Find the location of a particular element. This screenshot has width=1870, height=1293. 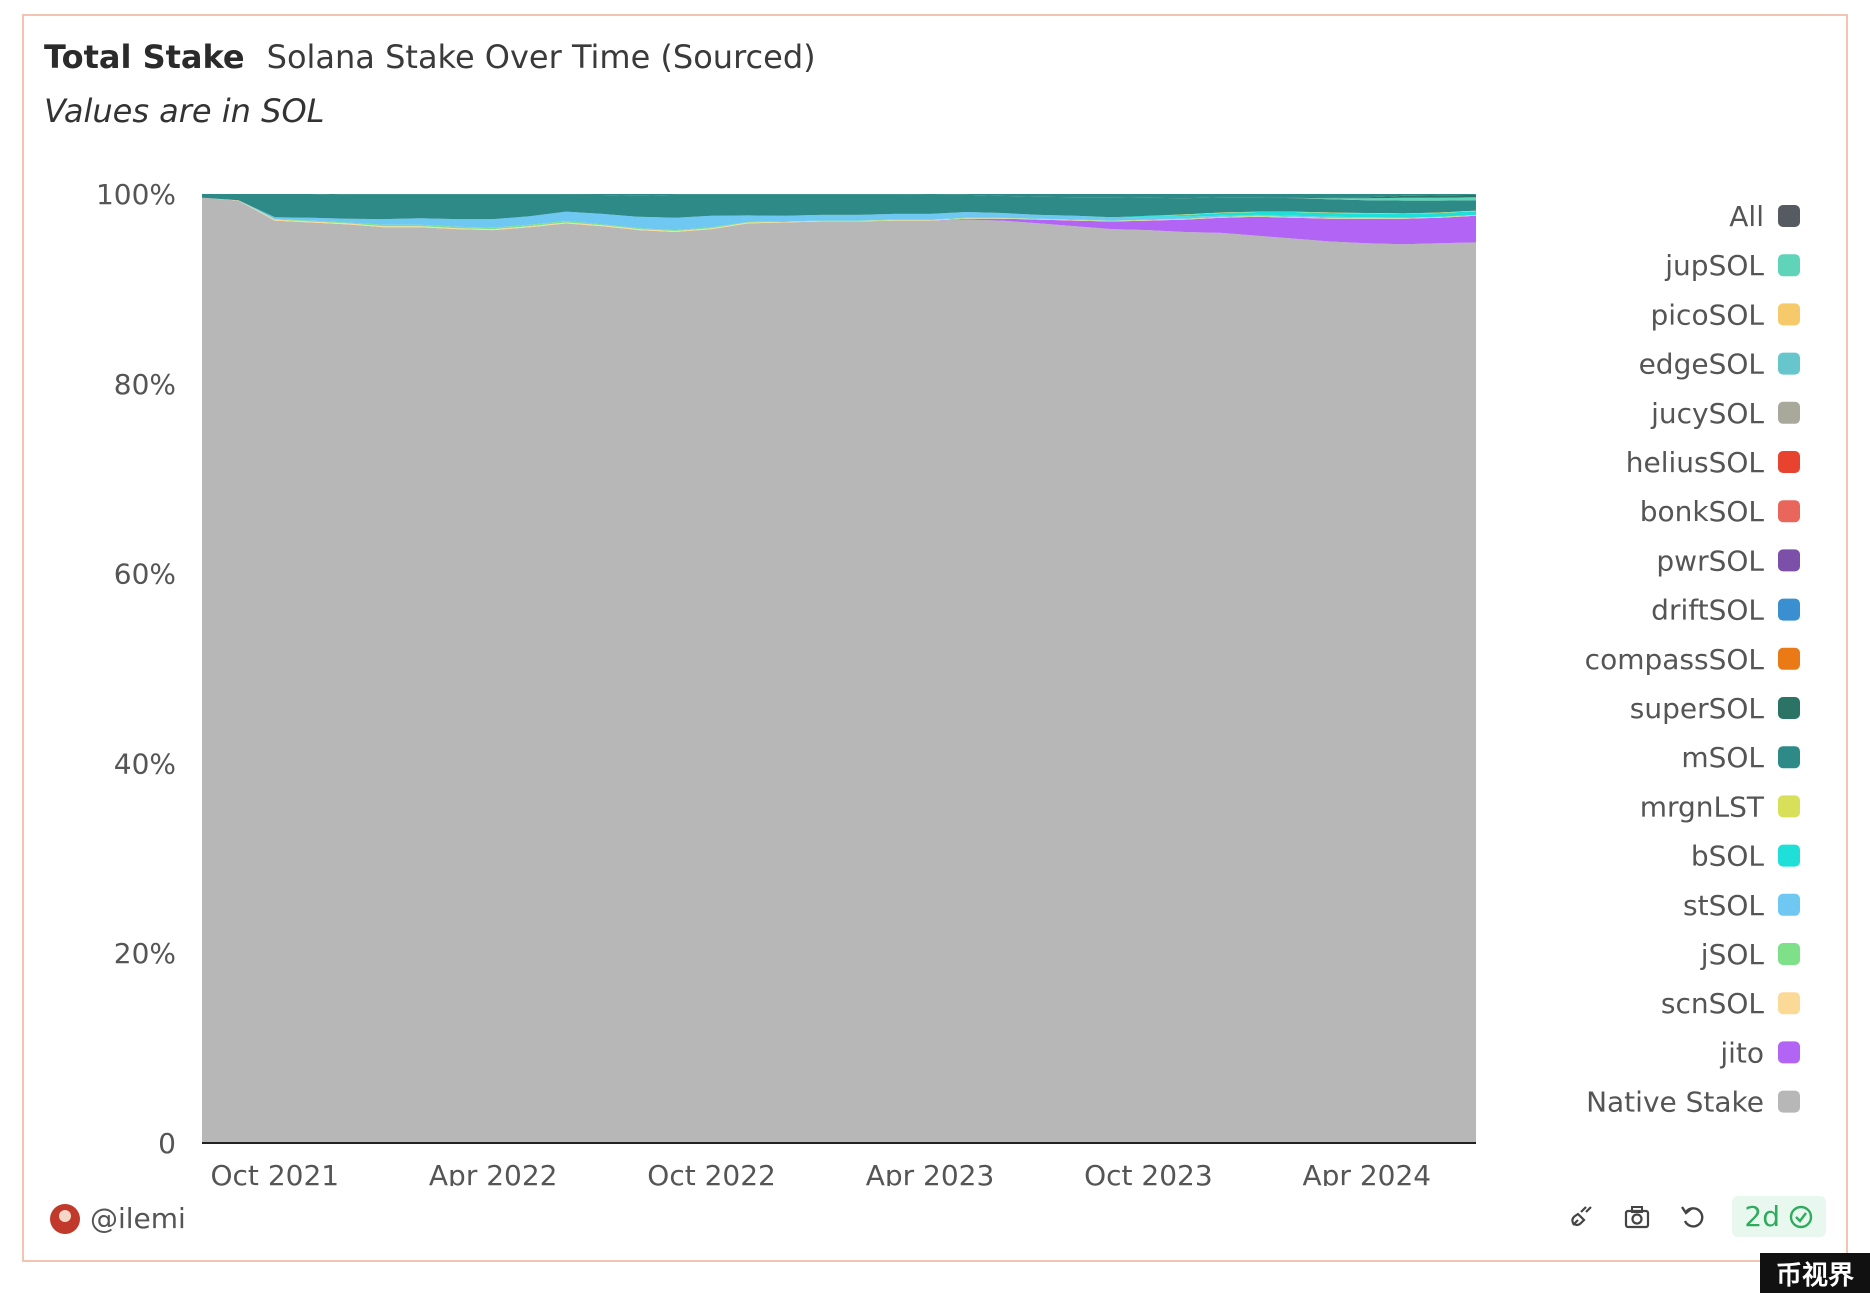

y-tick-label: 20% is located at coordinates (145, 953).